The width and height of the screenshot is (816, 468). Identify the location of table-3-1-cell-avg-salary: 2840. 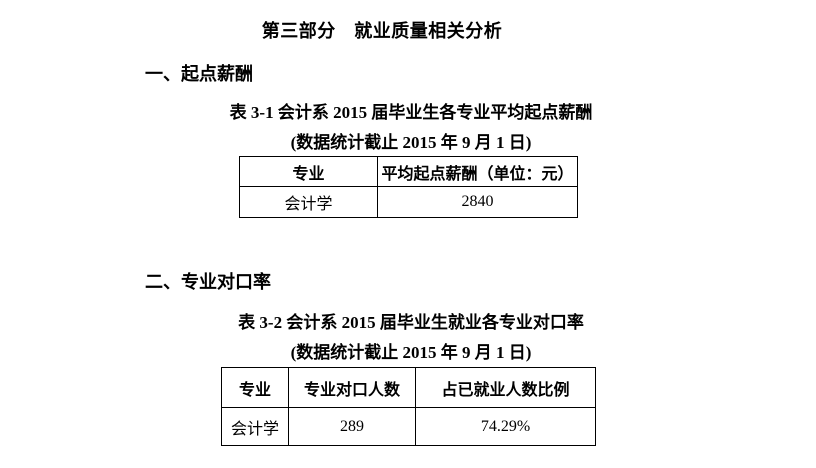
(477, 202).